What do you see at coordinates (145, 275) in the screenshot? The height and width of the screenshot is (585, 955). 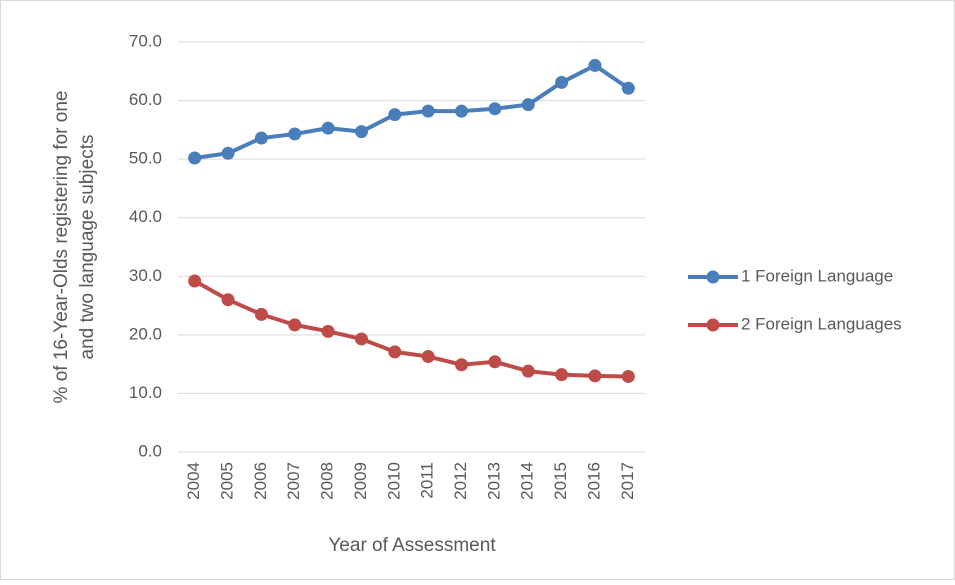 I see `y-tick-label: 30.0` at bounding box center [145, 275].